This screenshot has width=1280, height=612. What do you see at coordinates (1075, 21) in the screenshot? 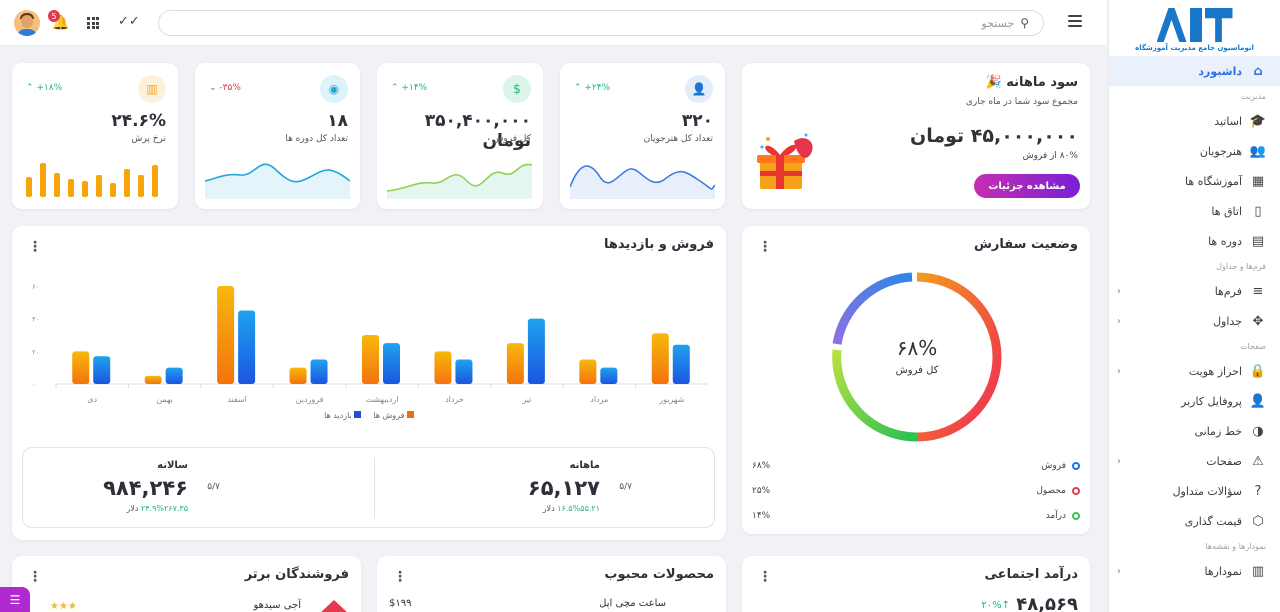
I see `menu-toggle-icon` at bounding box center [1075, 21].